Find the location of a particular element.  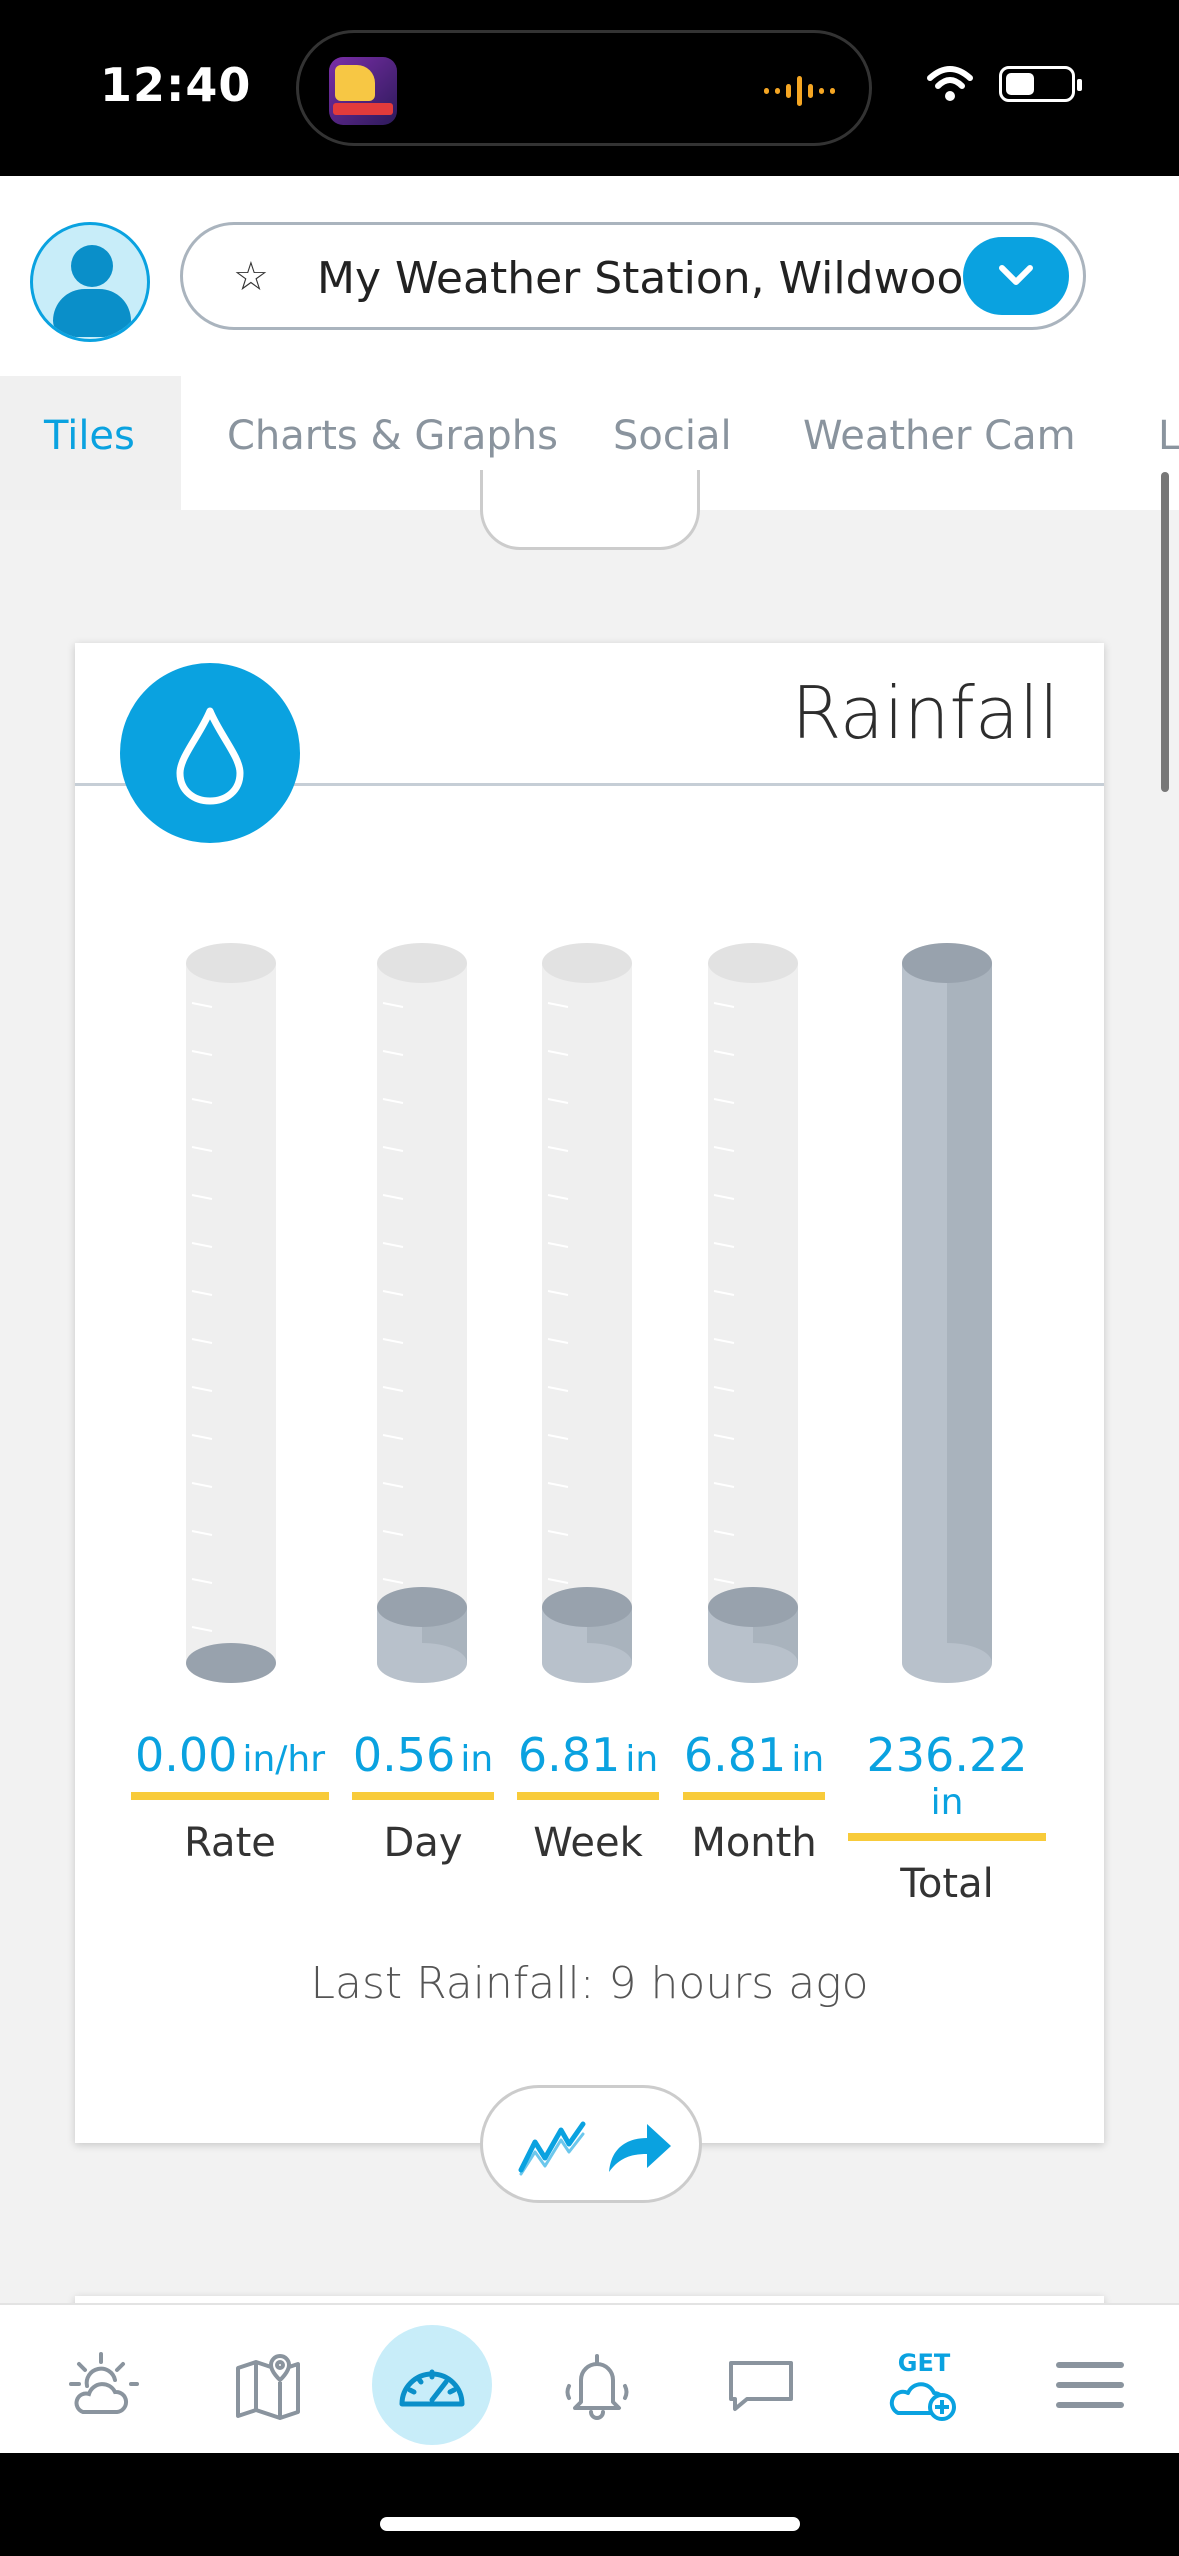

previous-card-actions is located at coordinates (590, 510).